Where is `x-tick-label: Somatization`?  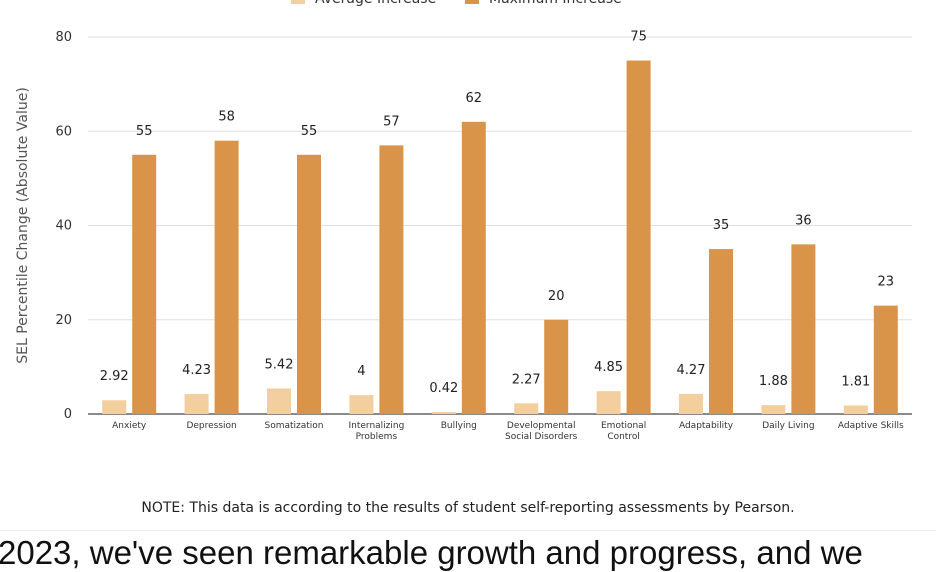
x-tick-label: Somatization is located at coordinates (293, 426).